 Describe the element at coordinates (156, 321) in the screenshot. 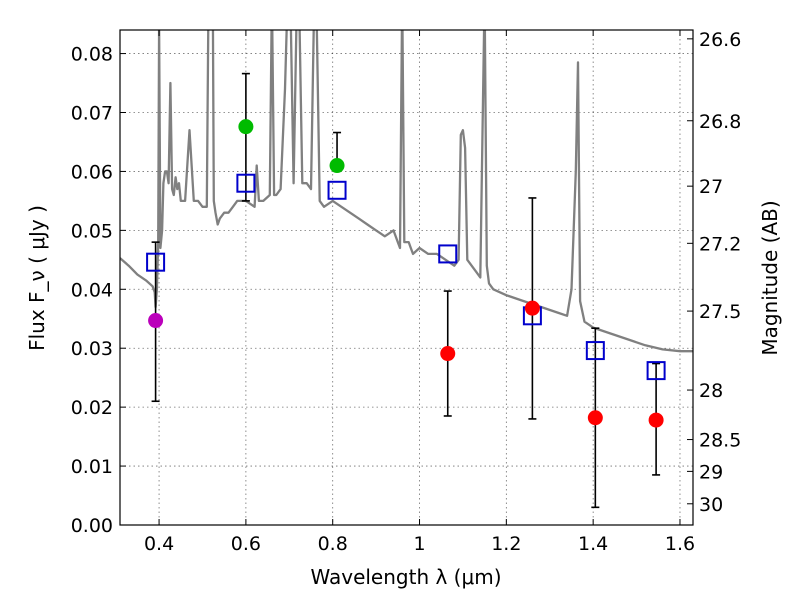

I see `observed-point-magenta` at that location.